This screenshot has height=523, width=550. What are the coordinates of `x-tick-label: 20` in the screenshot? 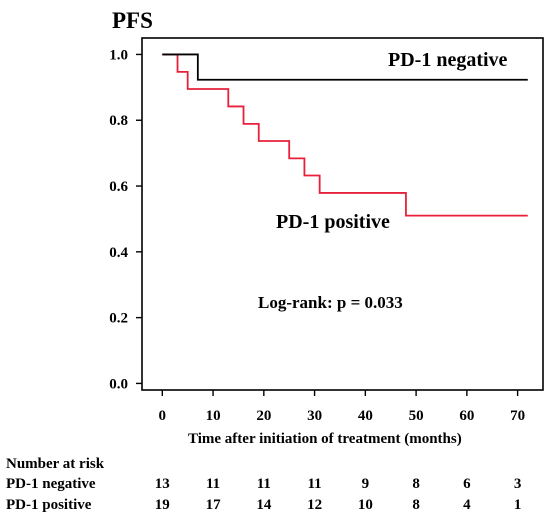 It's located at (263, 416).